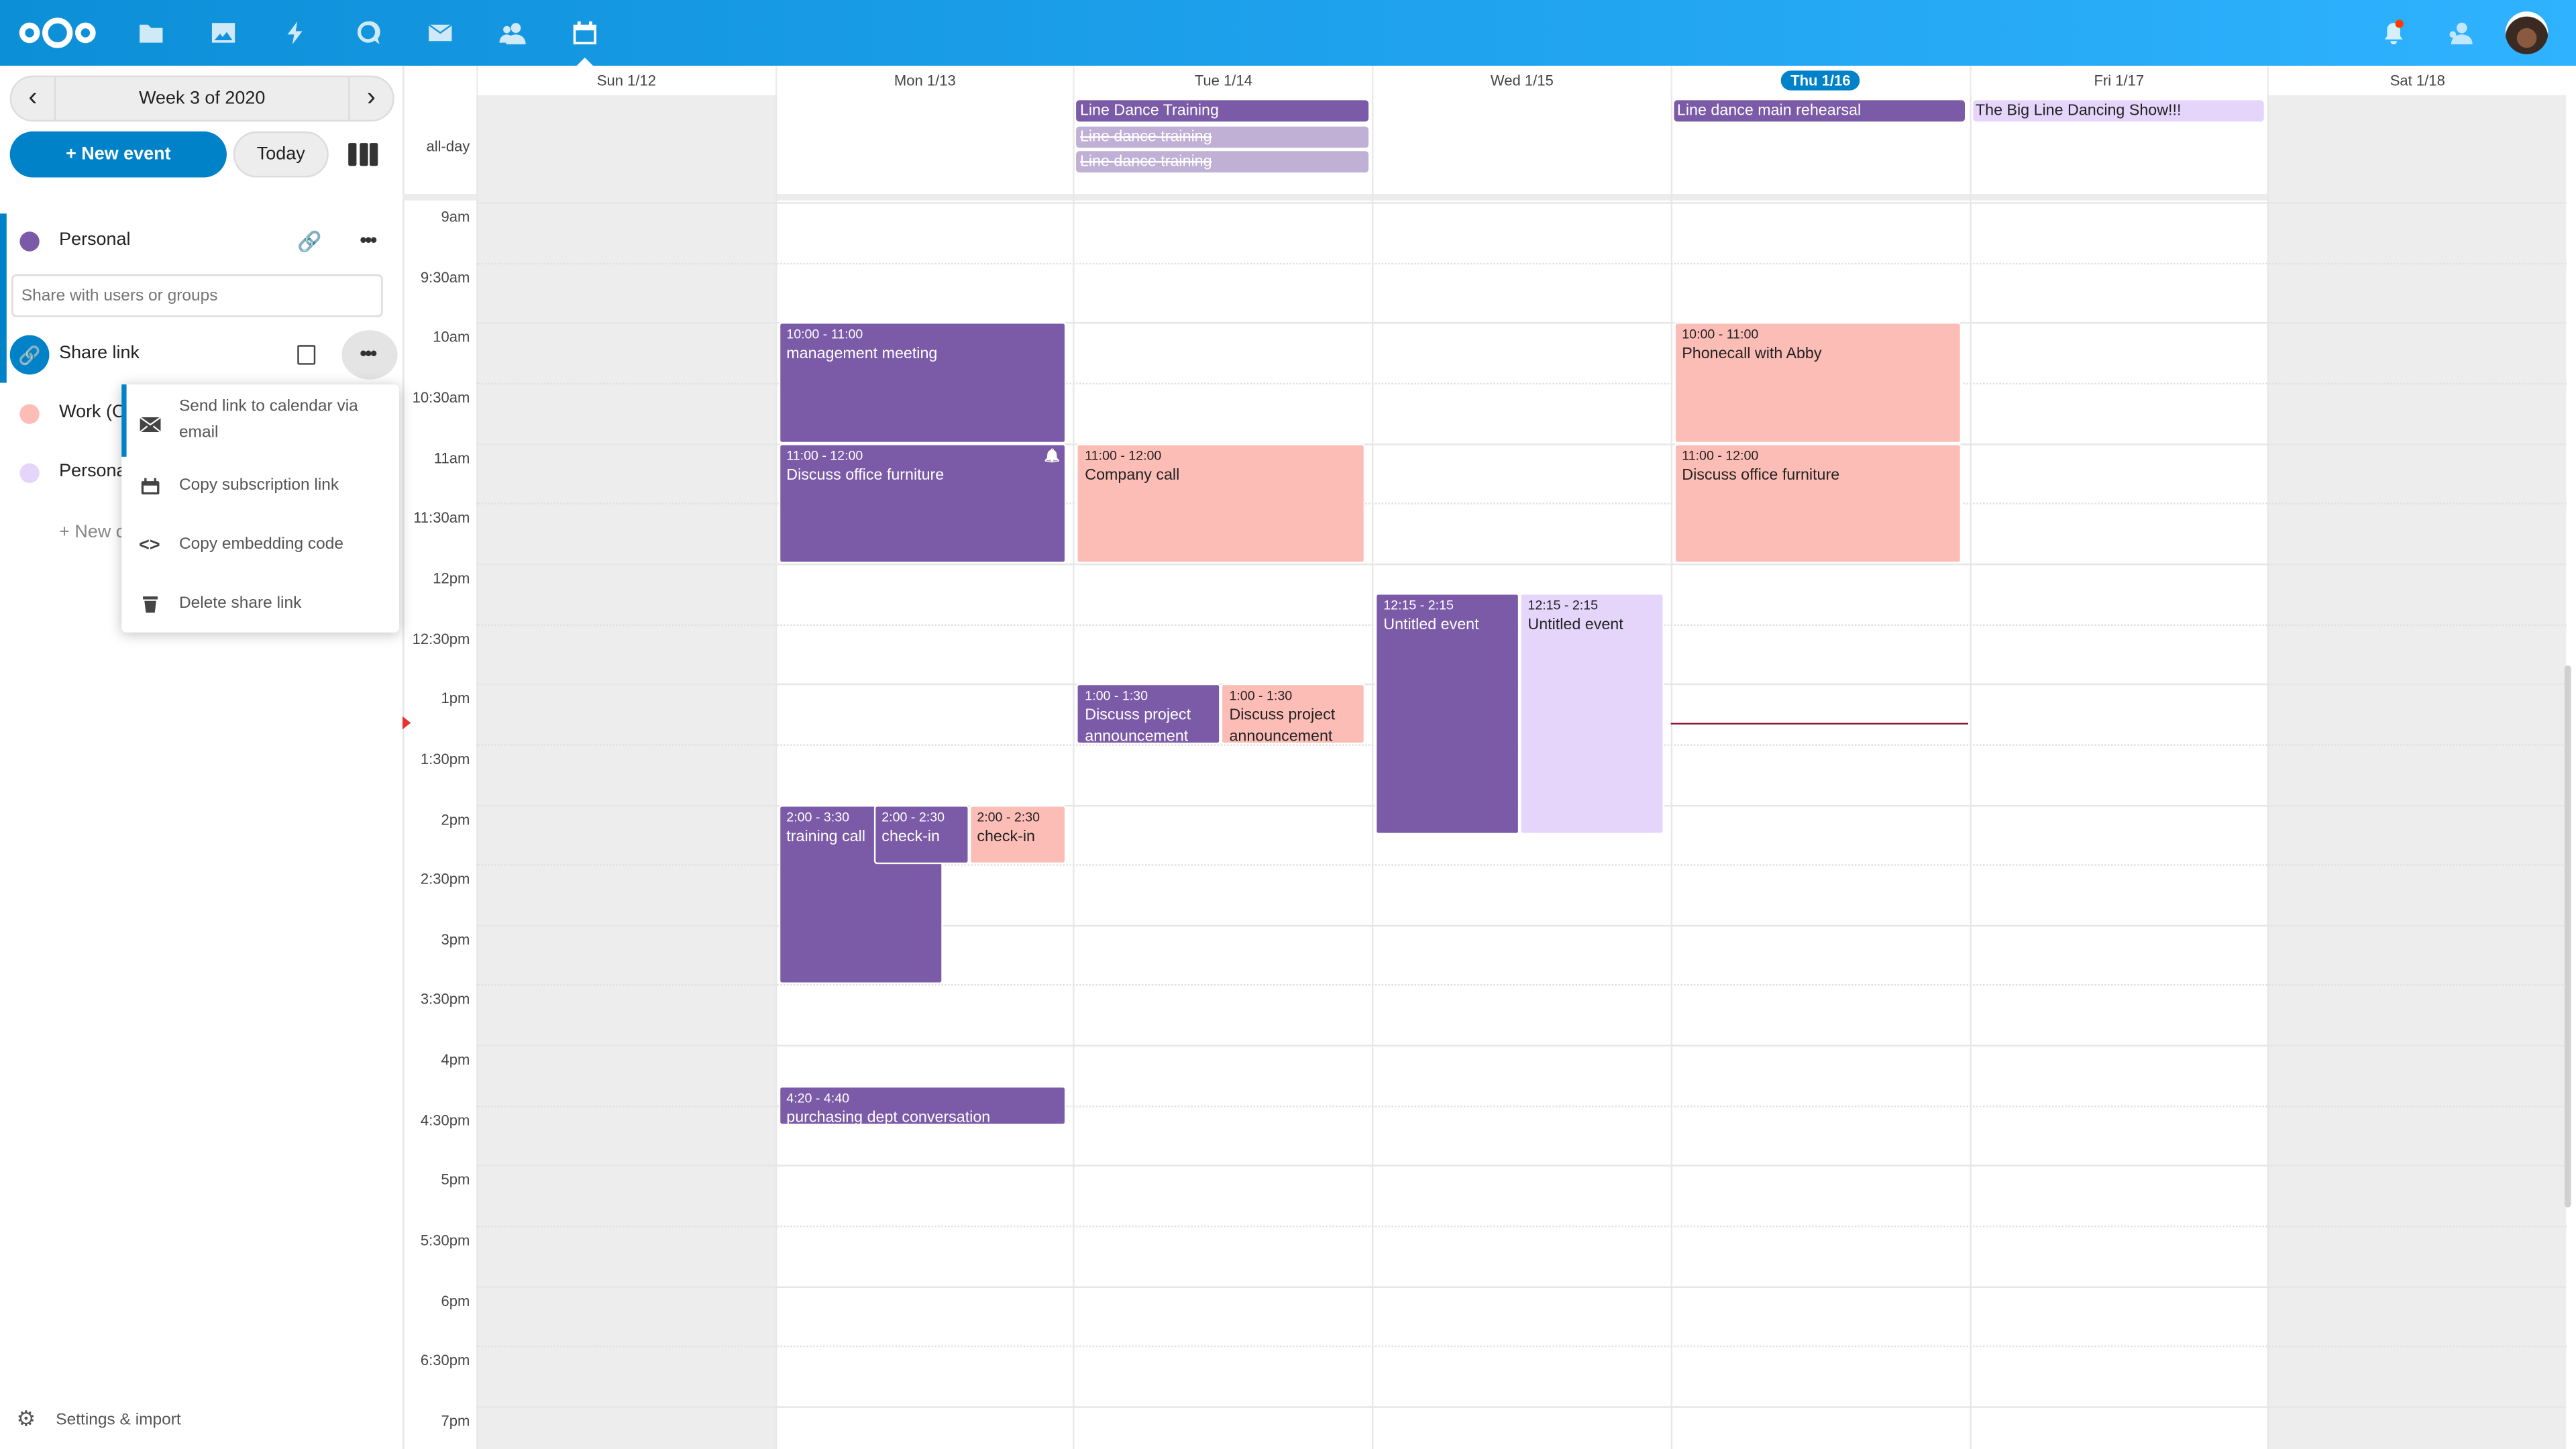 The width and height of the screenshot is (2576, 1449). I want to click on day-header: Fri 1/17, so click(2118, 80).